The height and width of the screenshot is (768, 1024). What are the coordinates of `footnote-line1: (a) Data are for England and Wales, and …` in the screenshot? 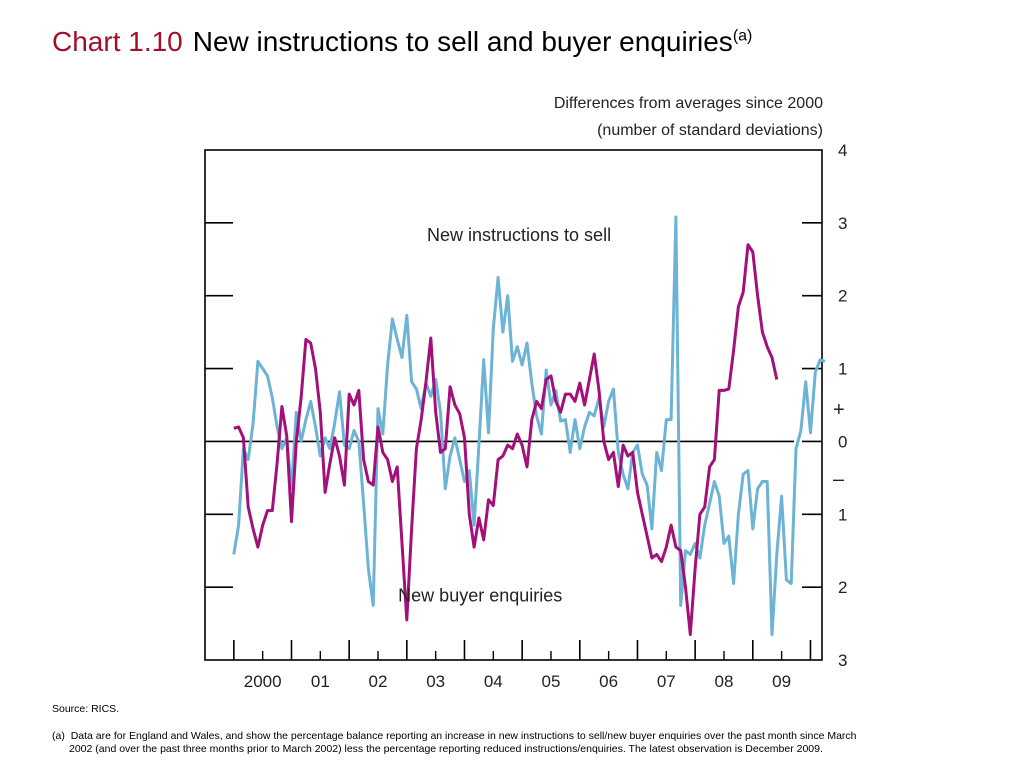 It's located at (502, 736).